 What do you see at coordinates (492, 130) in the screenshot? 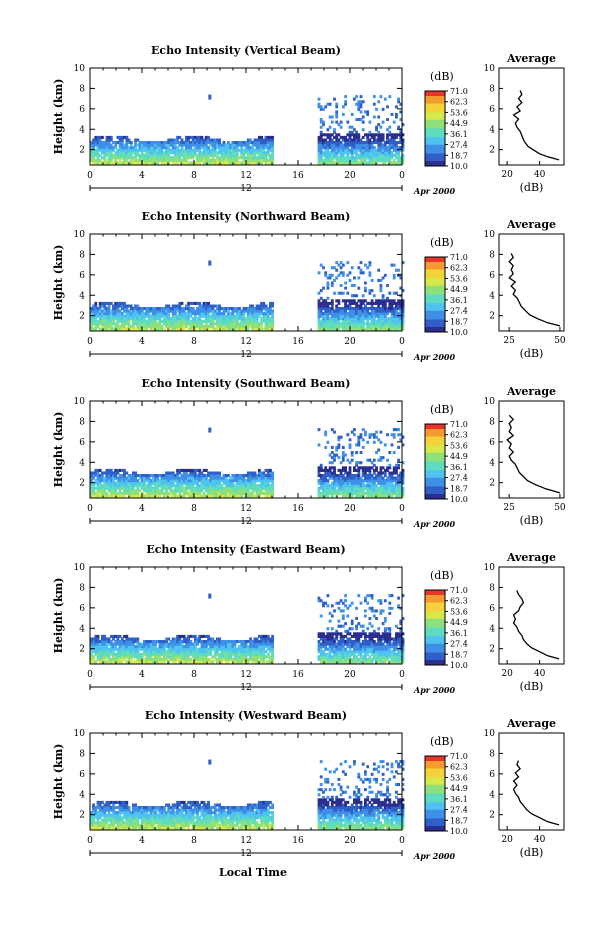
I see `profile-y-tick-label: 4` at bounding box center [492, 130].